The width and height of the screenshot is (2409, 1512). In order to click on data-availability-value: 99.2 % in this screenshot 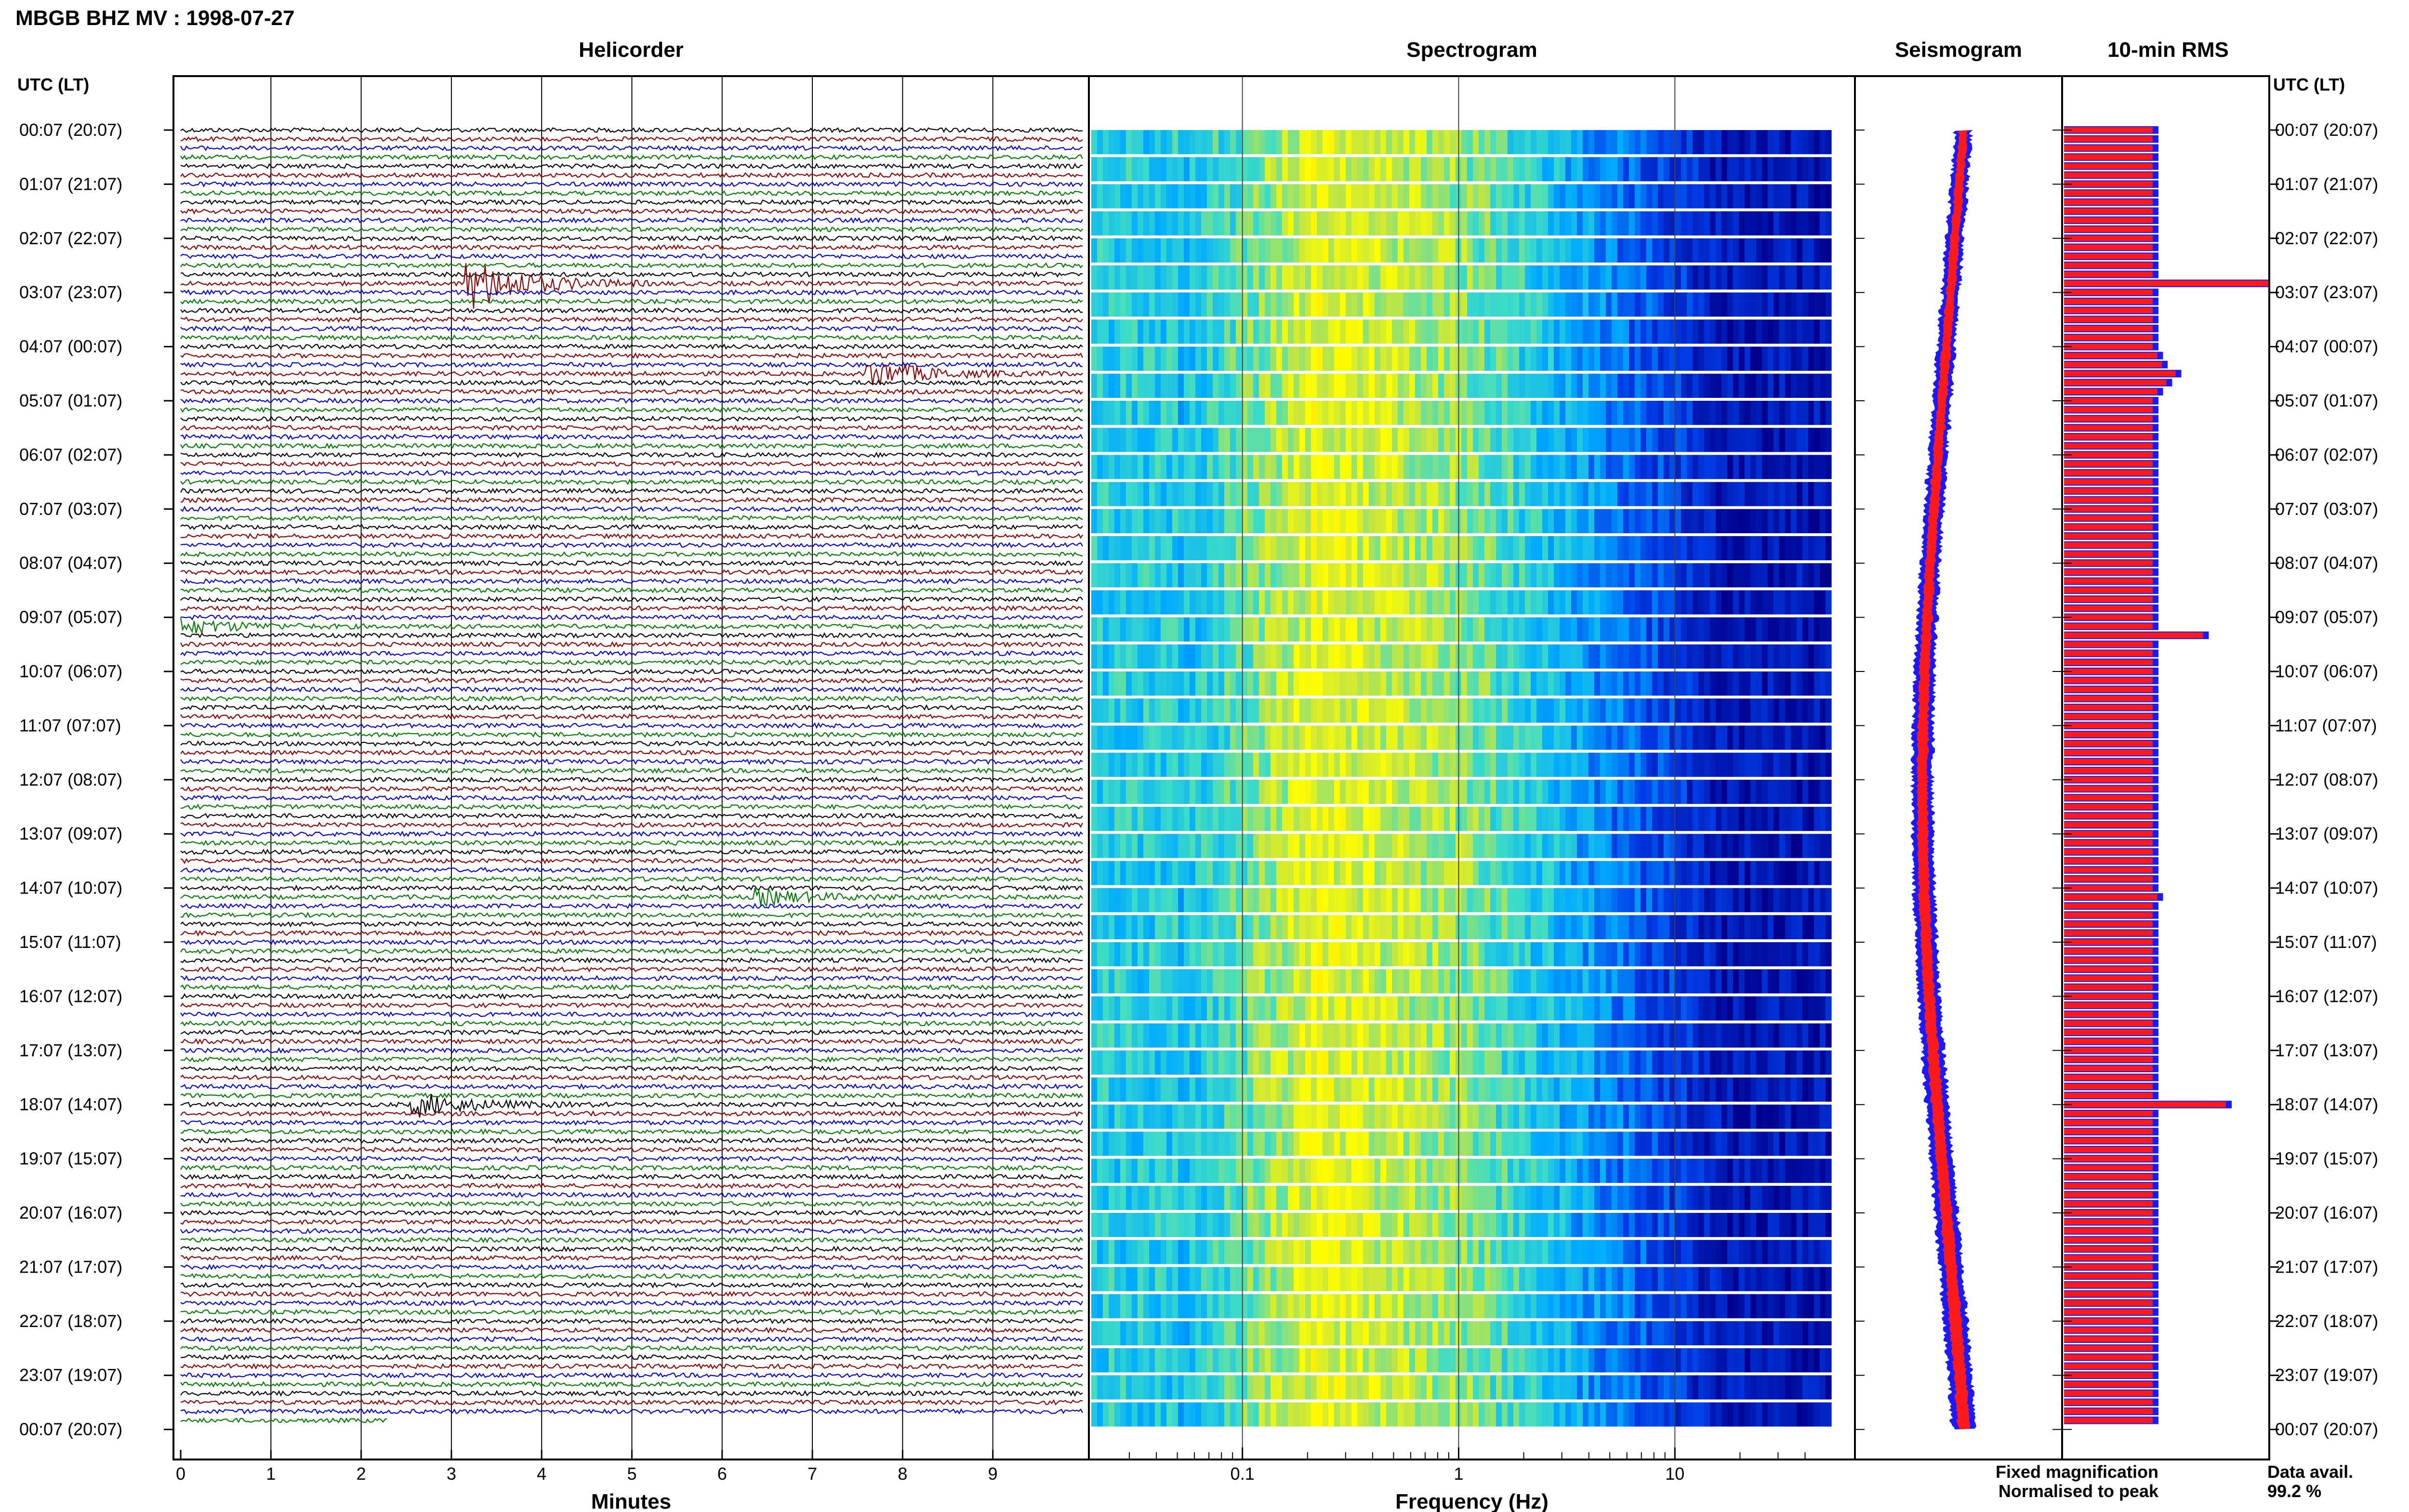, I will do `click(2294, 1491)`.